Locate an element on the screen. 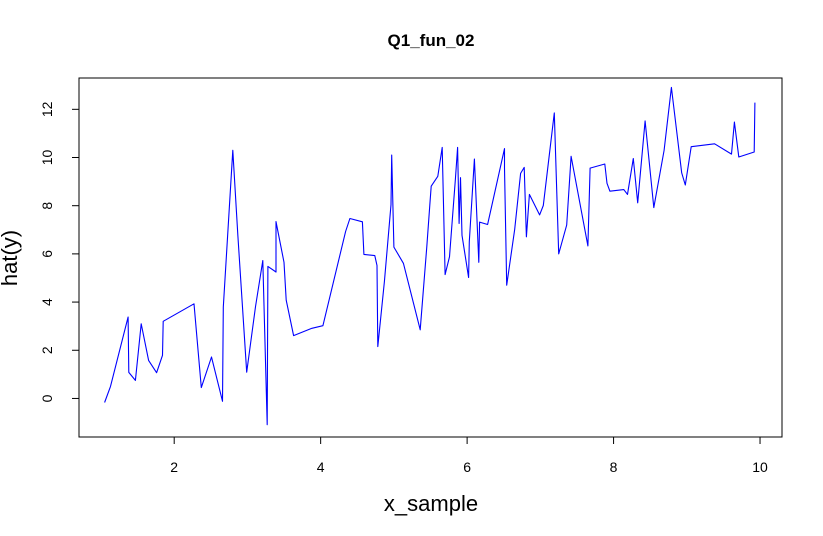  x-tick-label: 4 is located at coordinates (321, 467).